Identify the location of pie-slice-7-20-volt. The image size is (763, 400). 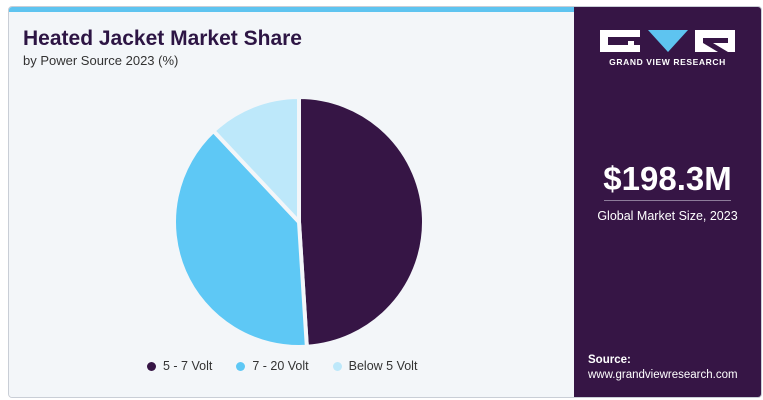
(240, 238).